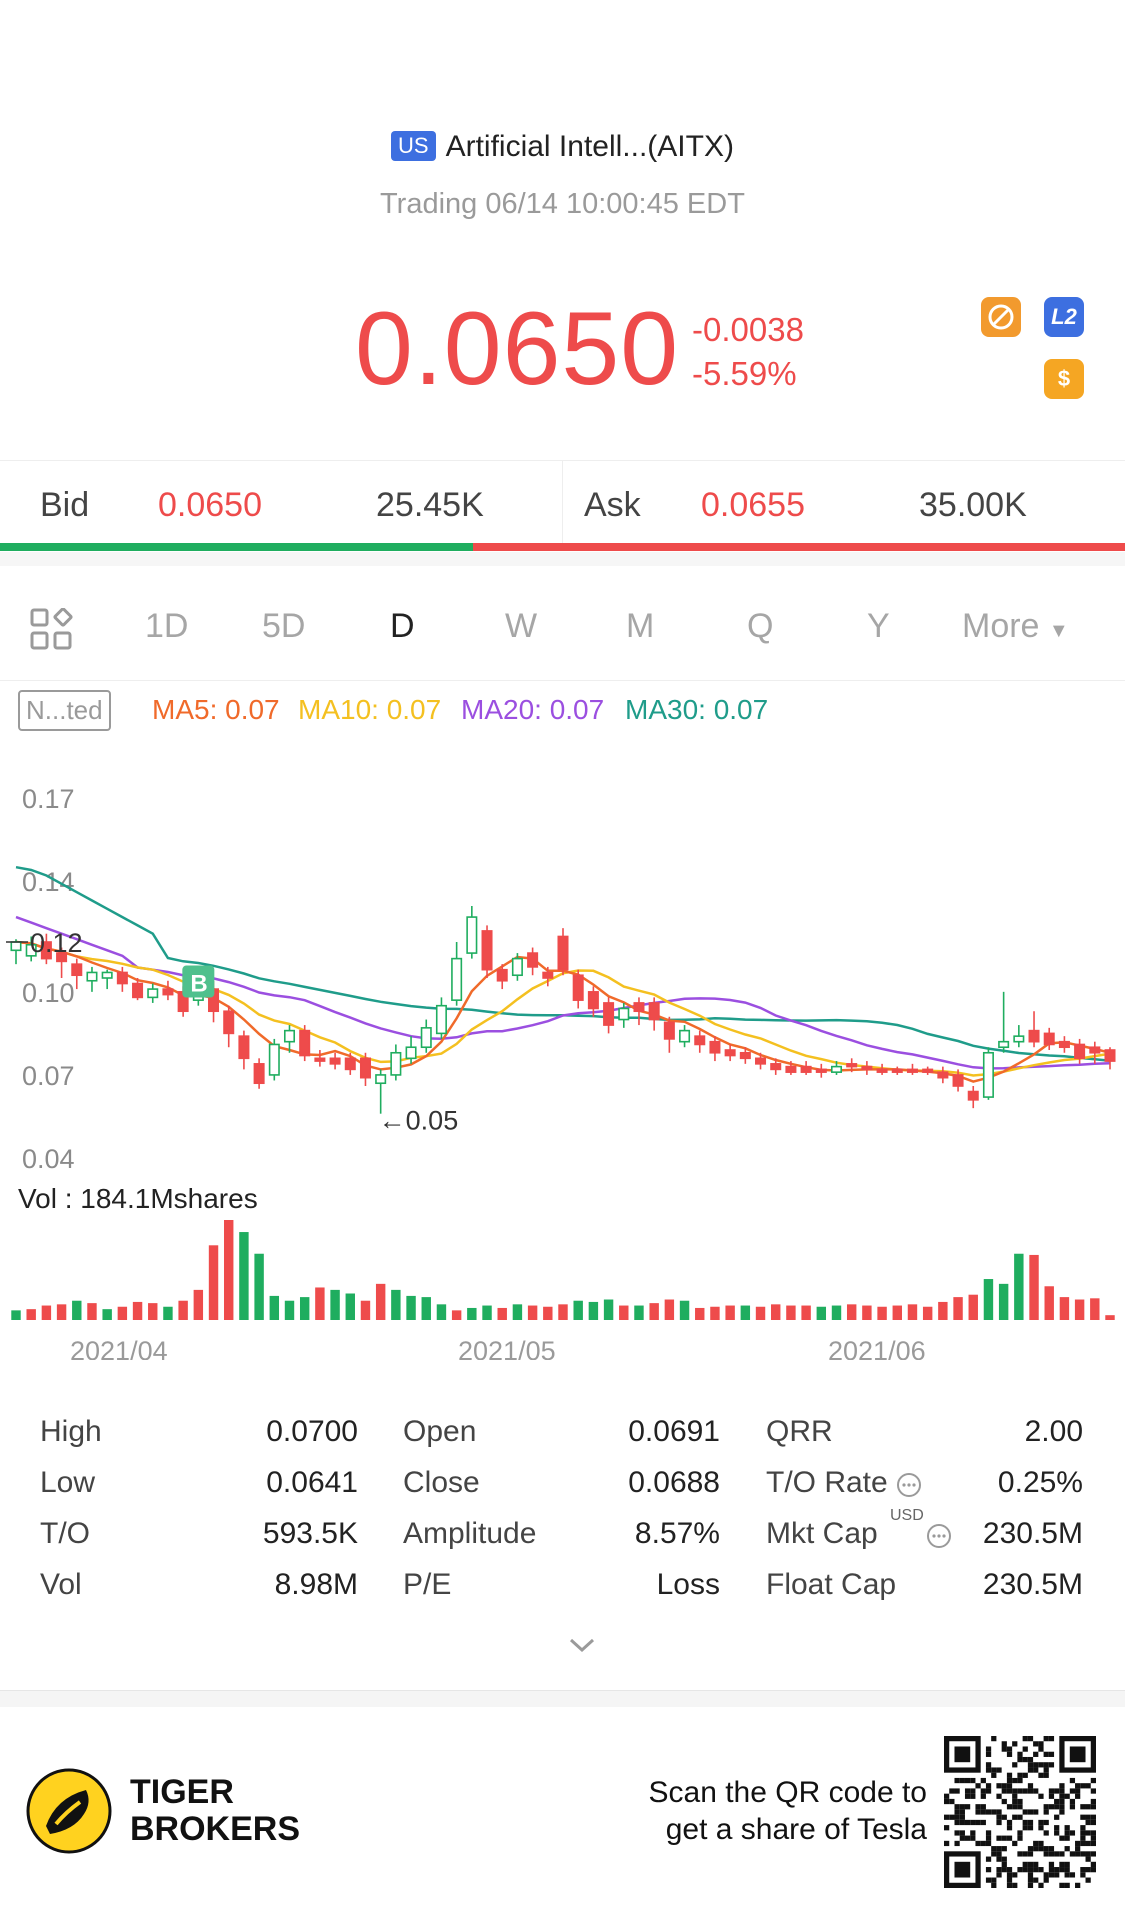  What do you see at coordinates (521, 626) in the screenshot?
I see `tab-w: W` at bounding box center [521, 626].